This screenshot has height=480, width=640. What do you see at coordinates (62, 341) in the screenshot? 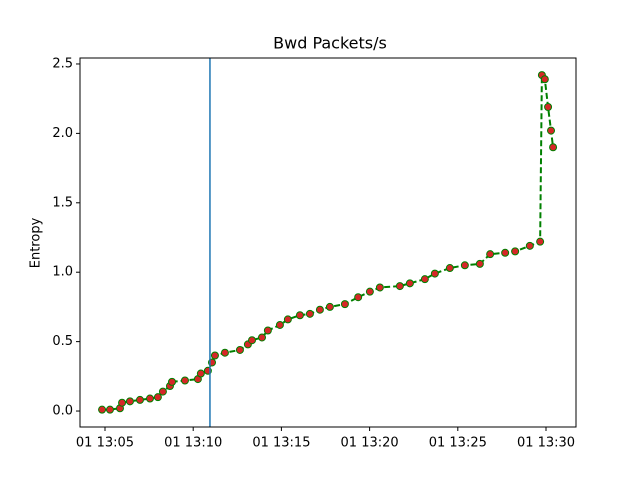
I see `y-tick-label: 0.5` at bounding box center [62, 341].